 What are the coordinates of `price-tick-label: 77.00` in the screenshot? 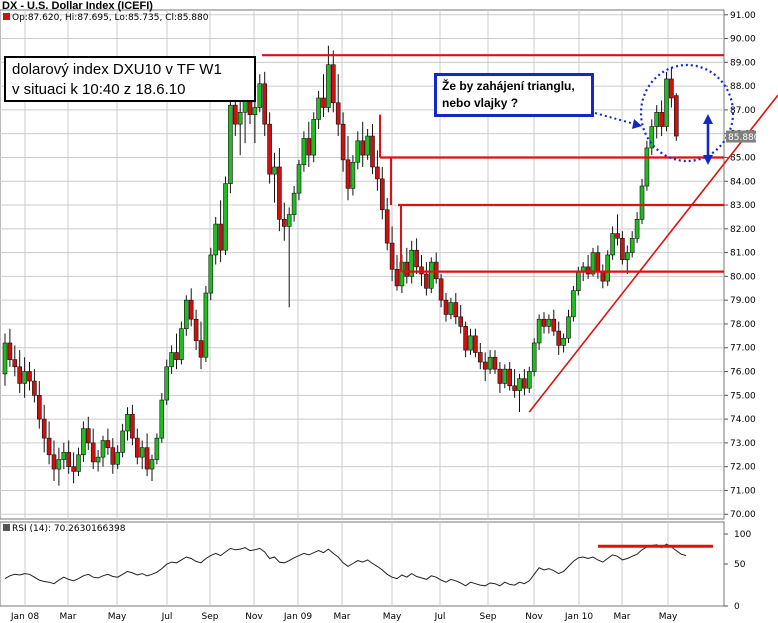 It's located at (743, 349).